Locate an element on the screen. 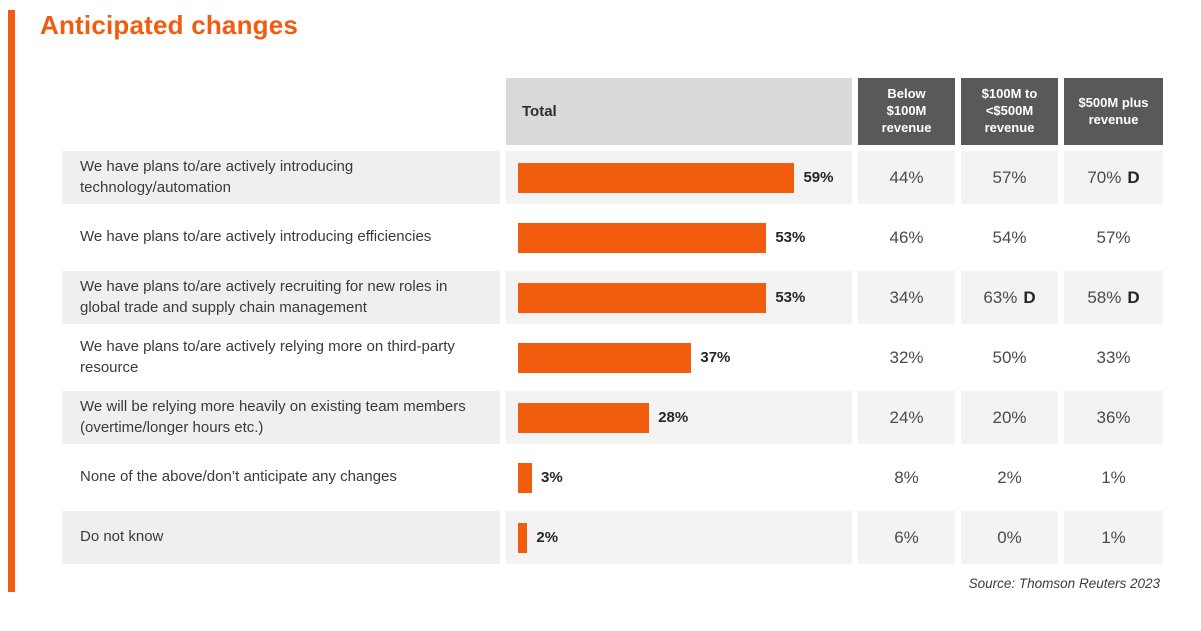 This screenshot has height=631, width=1201. page-title: Anticipated changes is located at coordinates (169, 25).